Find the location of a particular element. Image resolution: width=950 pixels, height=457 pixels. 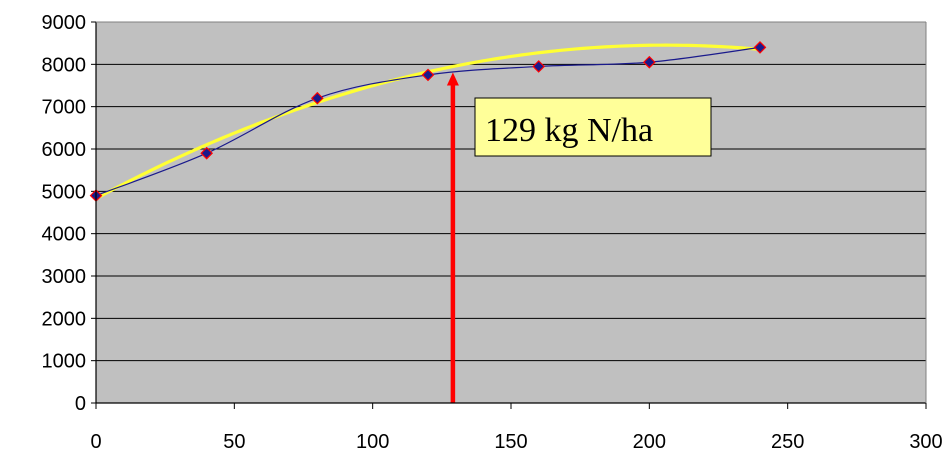

y-tick-label: 3000 is located at coordinates (64, 277).